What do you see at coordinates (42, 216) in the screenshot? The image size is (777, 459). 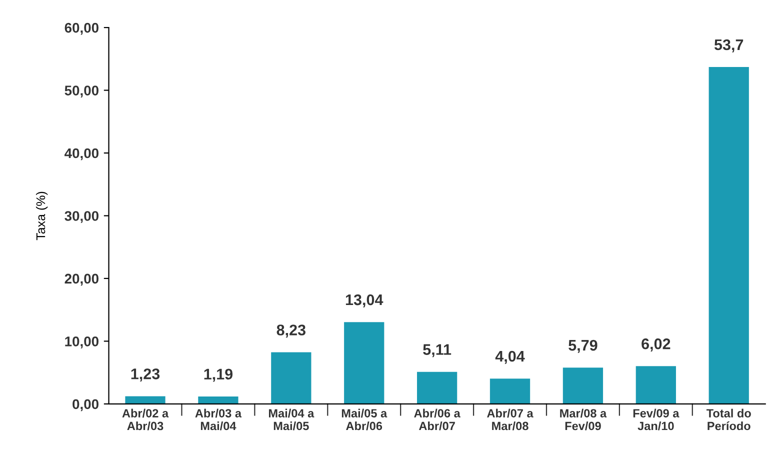 I see `y-axis-title: Taxa (%)` at bounding box center [42, 216].